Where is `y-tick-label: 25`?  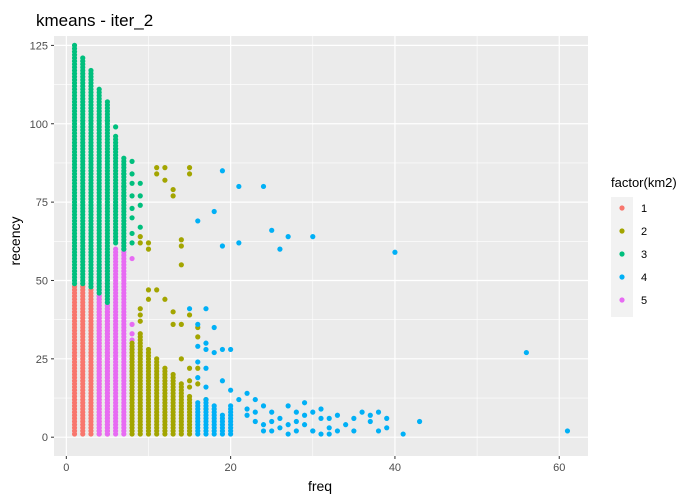 y-tick-label: 25 is located at coordinates (42, 360).